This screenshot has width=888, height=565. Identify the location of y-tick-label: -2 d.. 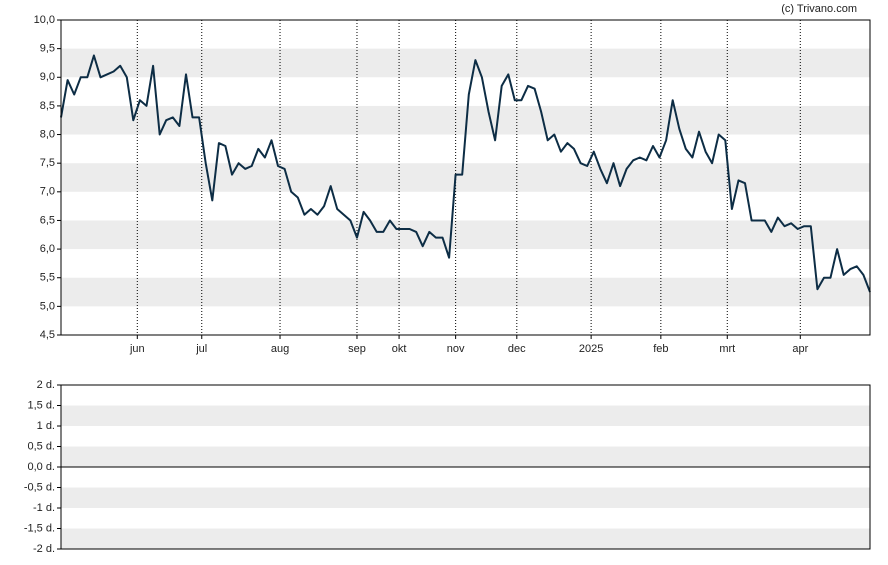
(44, 549).